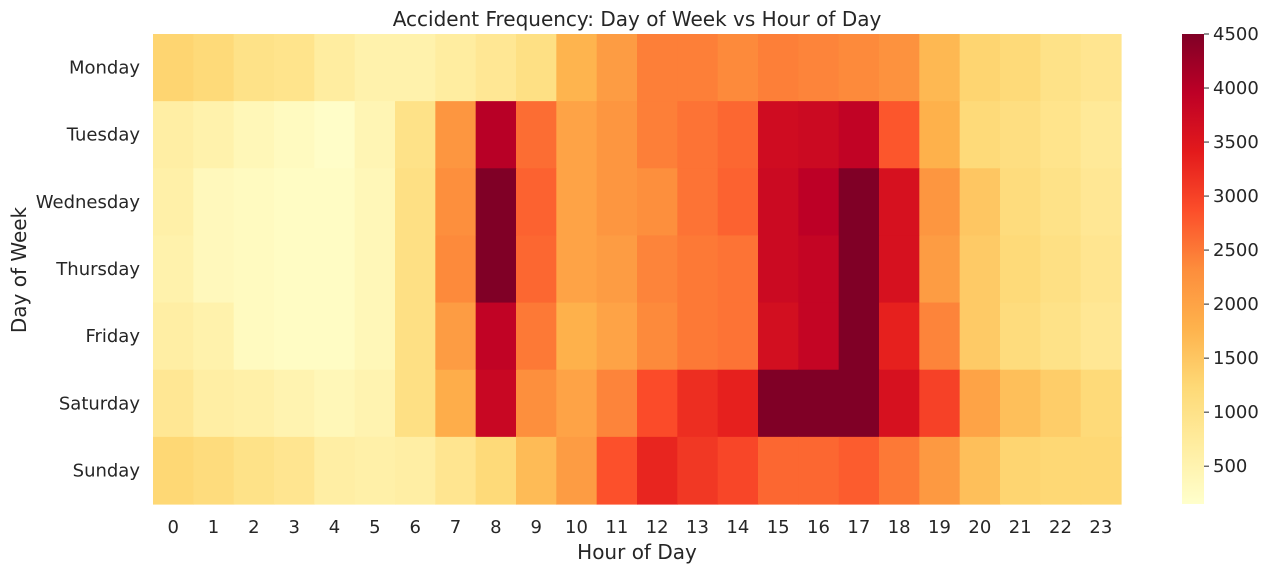 This screenshot has width=1272, height=573. What do you see at coordinates (495, 527) in the screenshot?
I see `x-tick-label: 8` at bounding box center [495, 527].